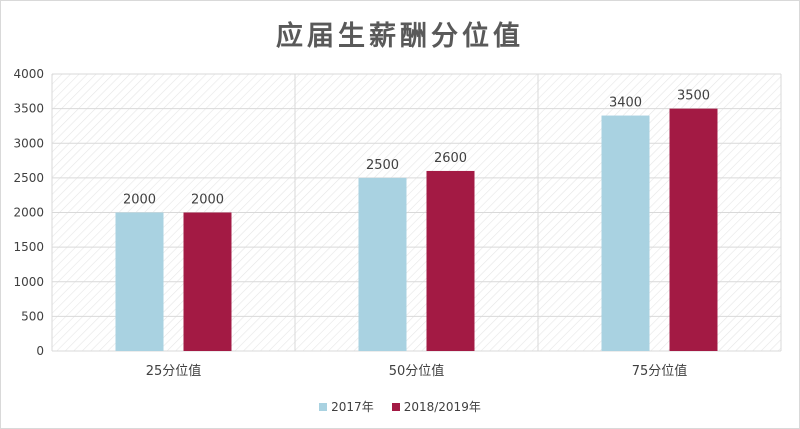 The width and height of the screenshot is (800, 429). I want to click on legend-label-2018-2019: 2018/2019年, so click(442, 407).